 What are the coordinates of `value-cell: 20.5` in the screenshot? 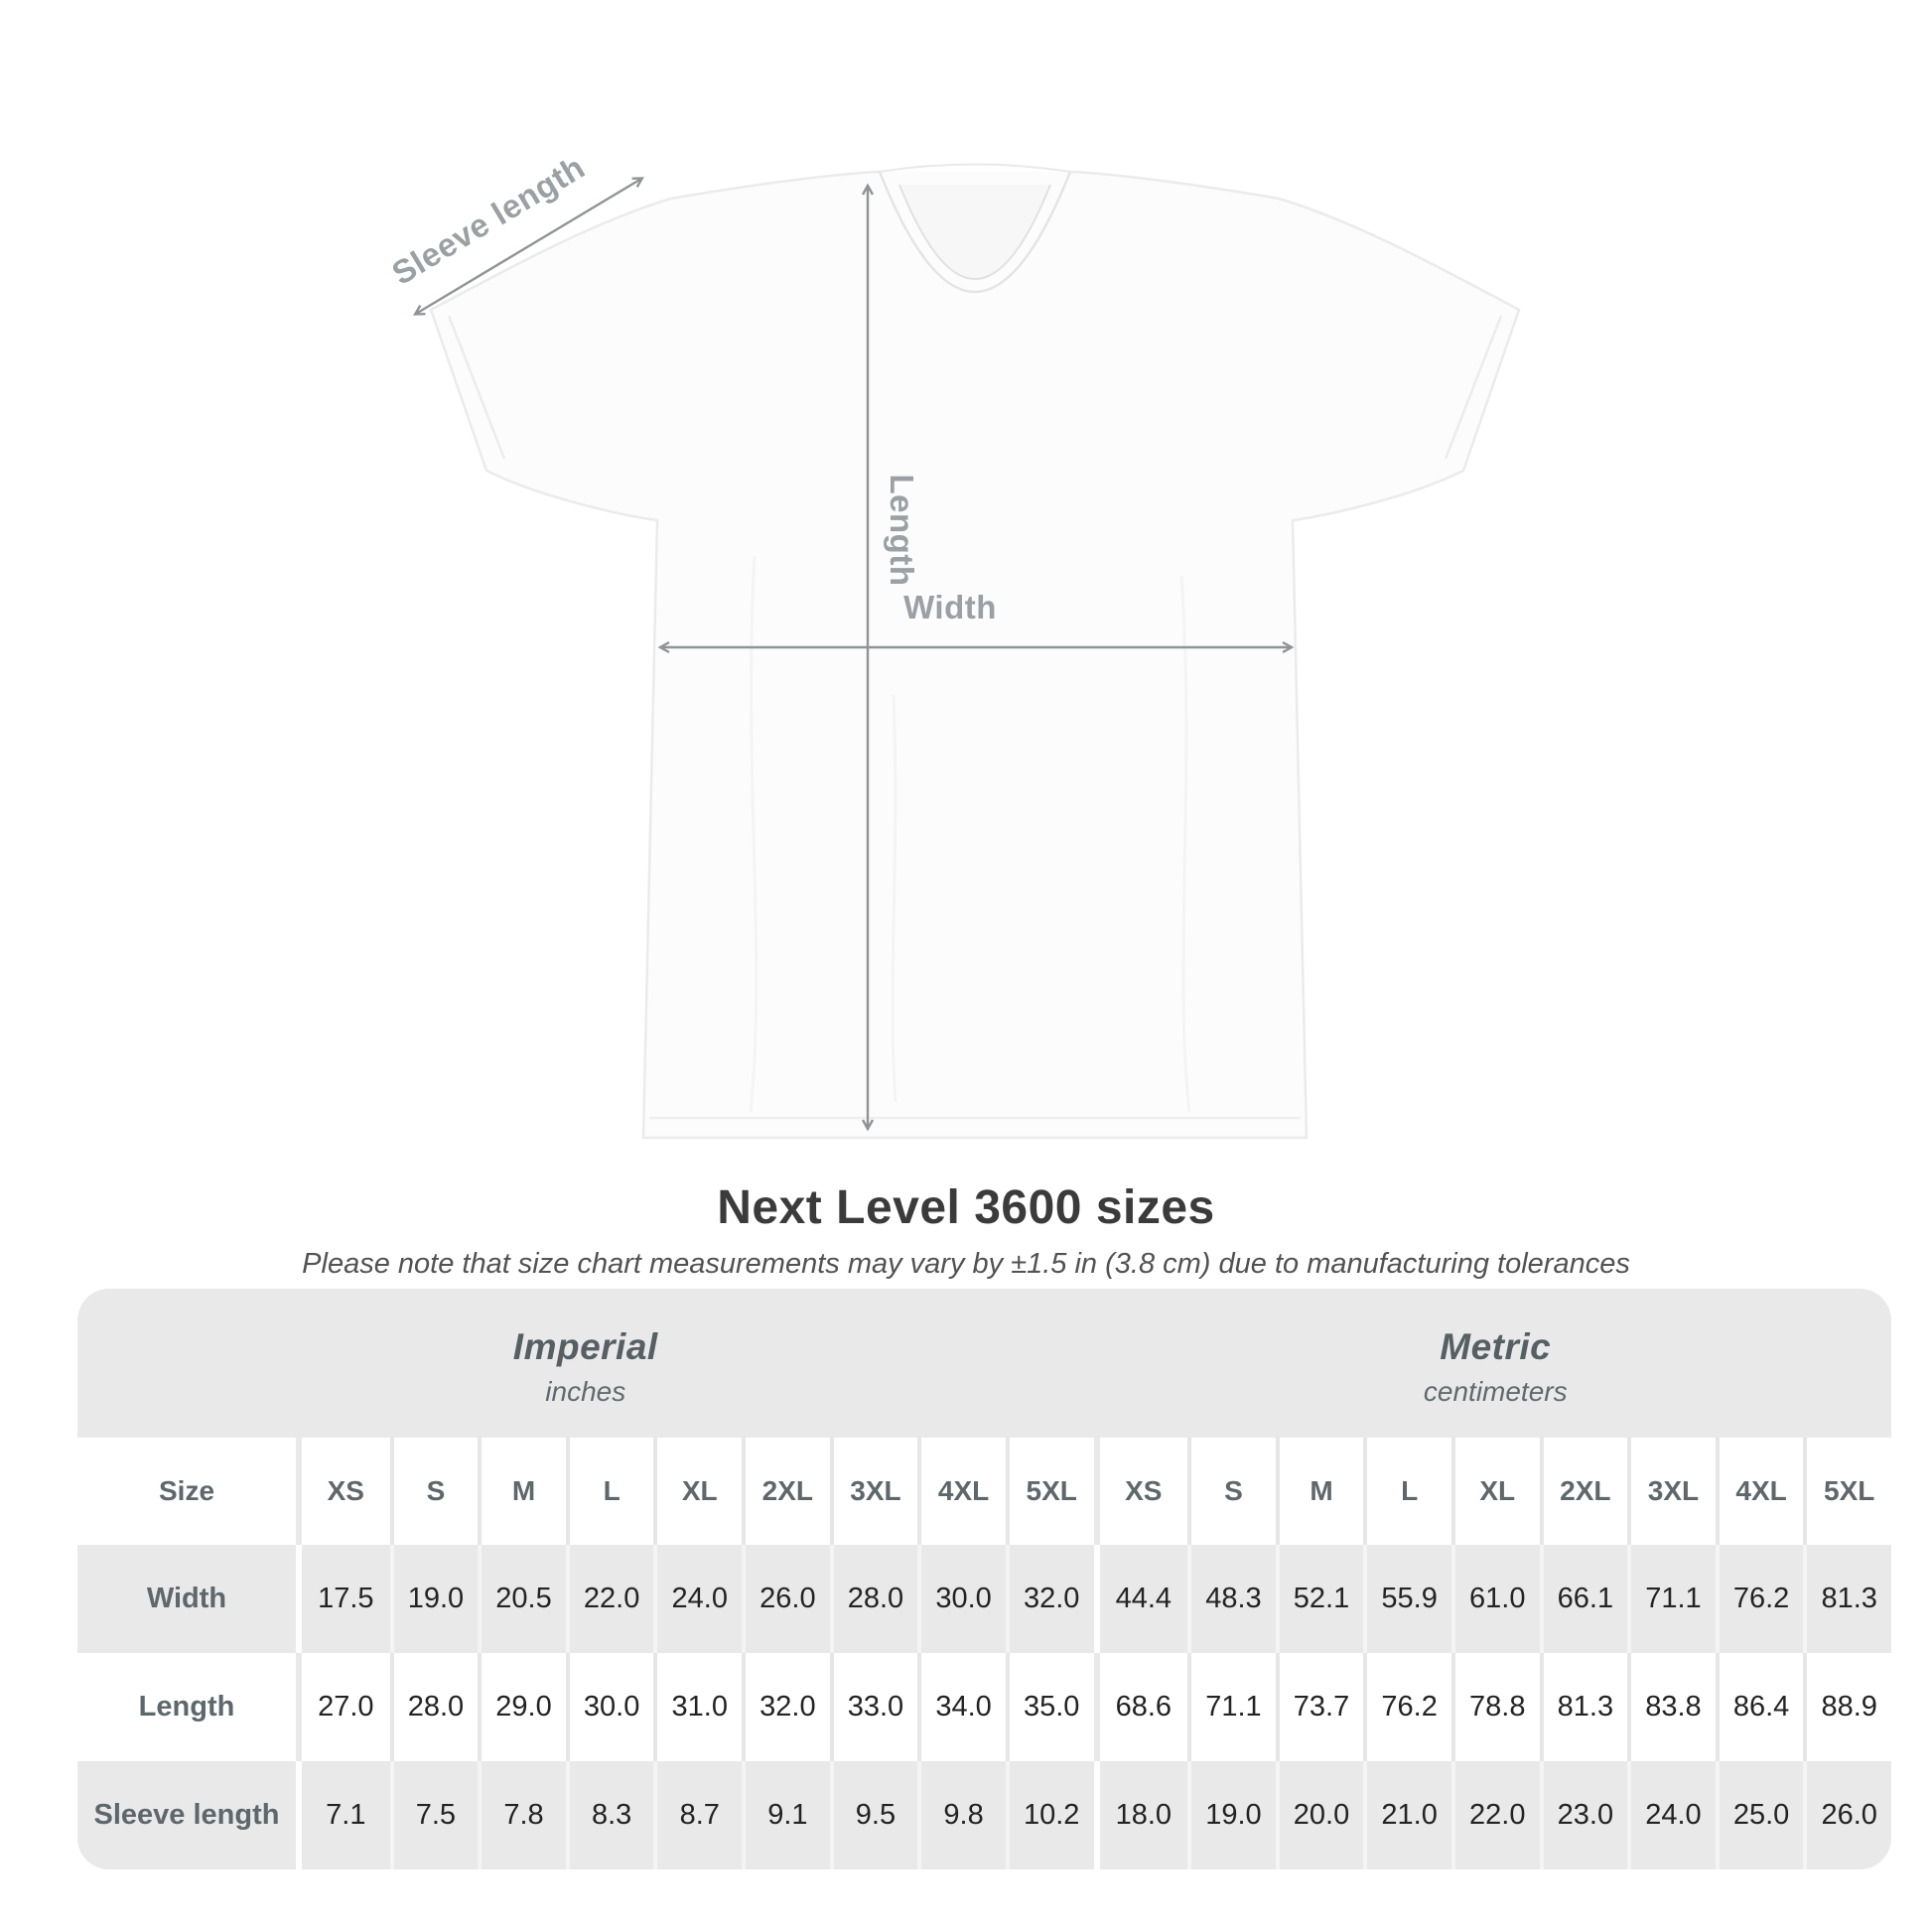 It's located at (522, 1599).